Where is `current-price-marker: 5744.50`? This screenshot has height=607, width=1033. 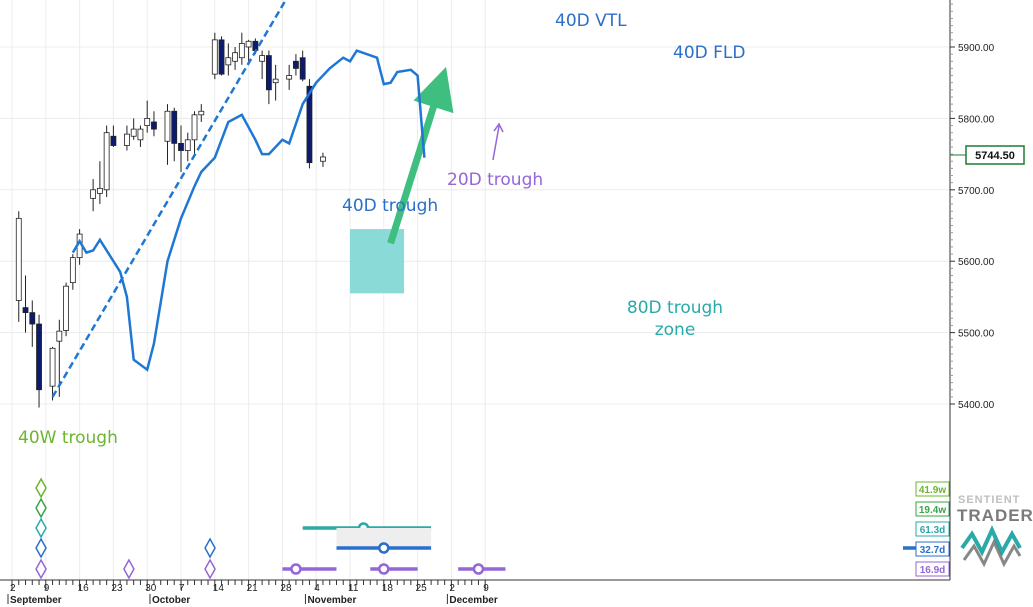 current-price-marker: 5744.50 is located at coordinates (987, 155).